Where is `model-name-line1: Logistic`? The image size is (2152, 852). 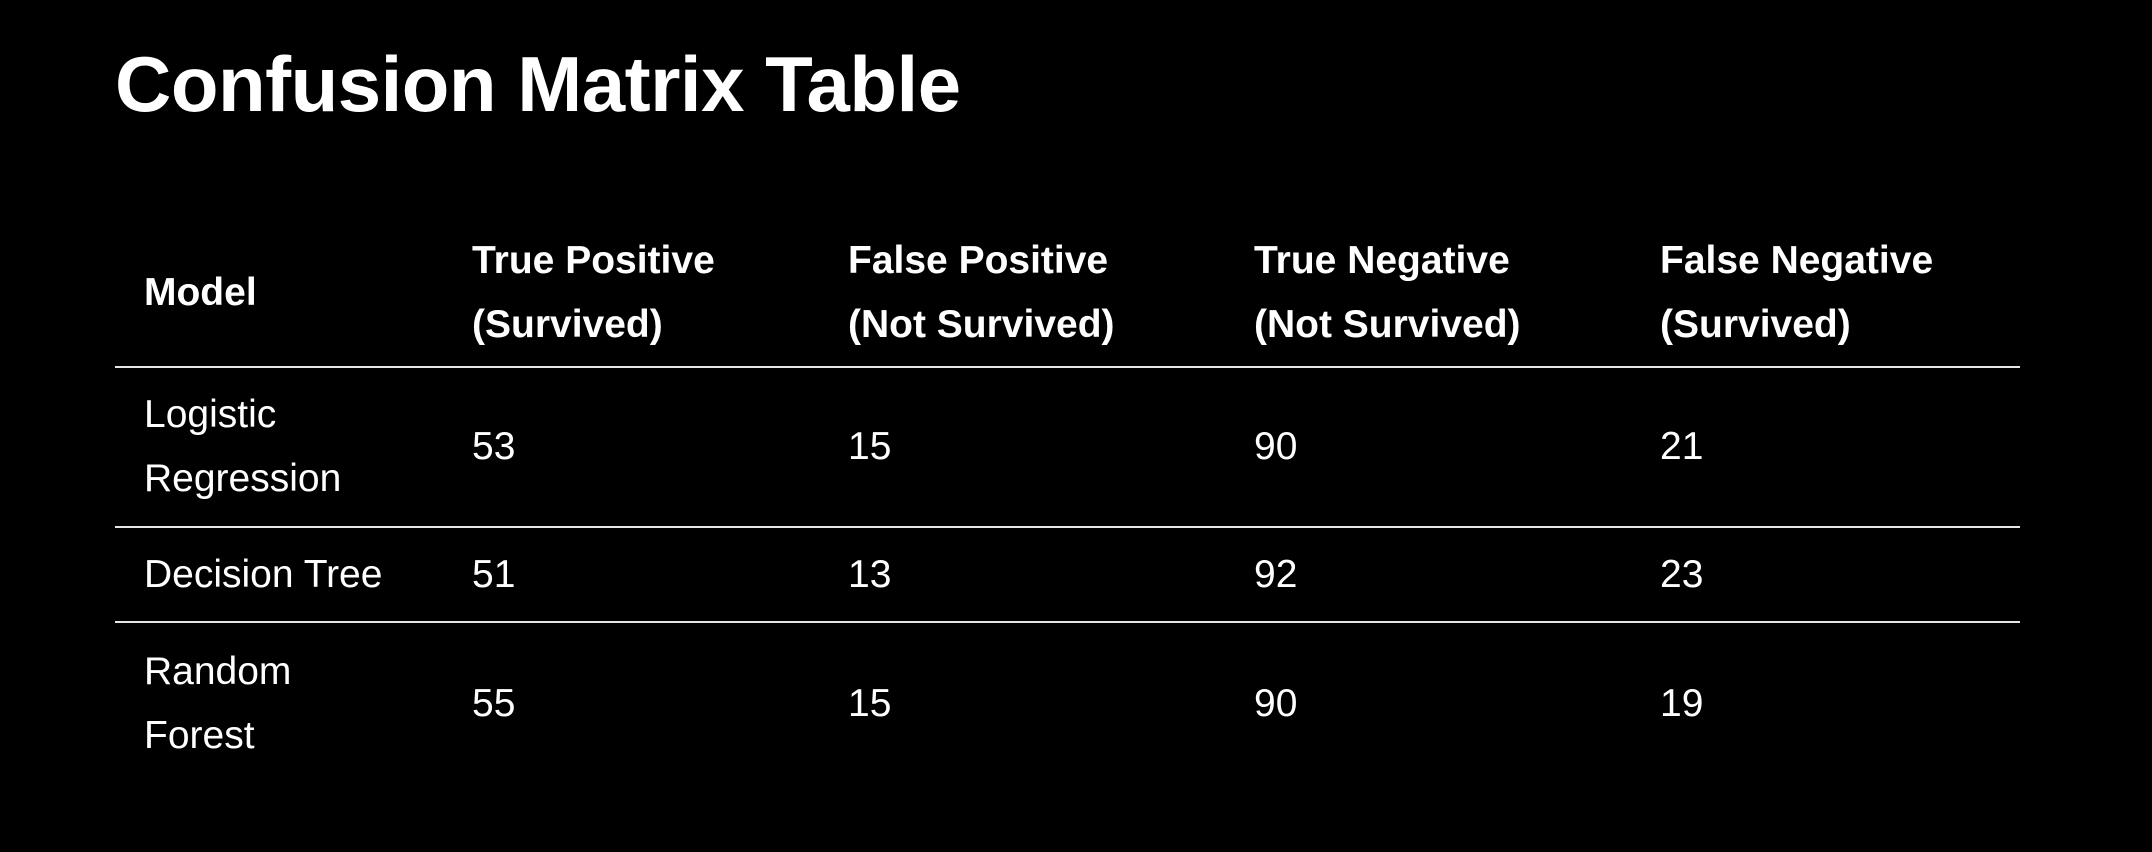 model-name-line1: Logistic is located at coordinates (210, 414).